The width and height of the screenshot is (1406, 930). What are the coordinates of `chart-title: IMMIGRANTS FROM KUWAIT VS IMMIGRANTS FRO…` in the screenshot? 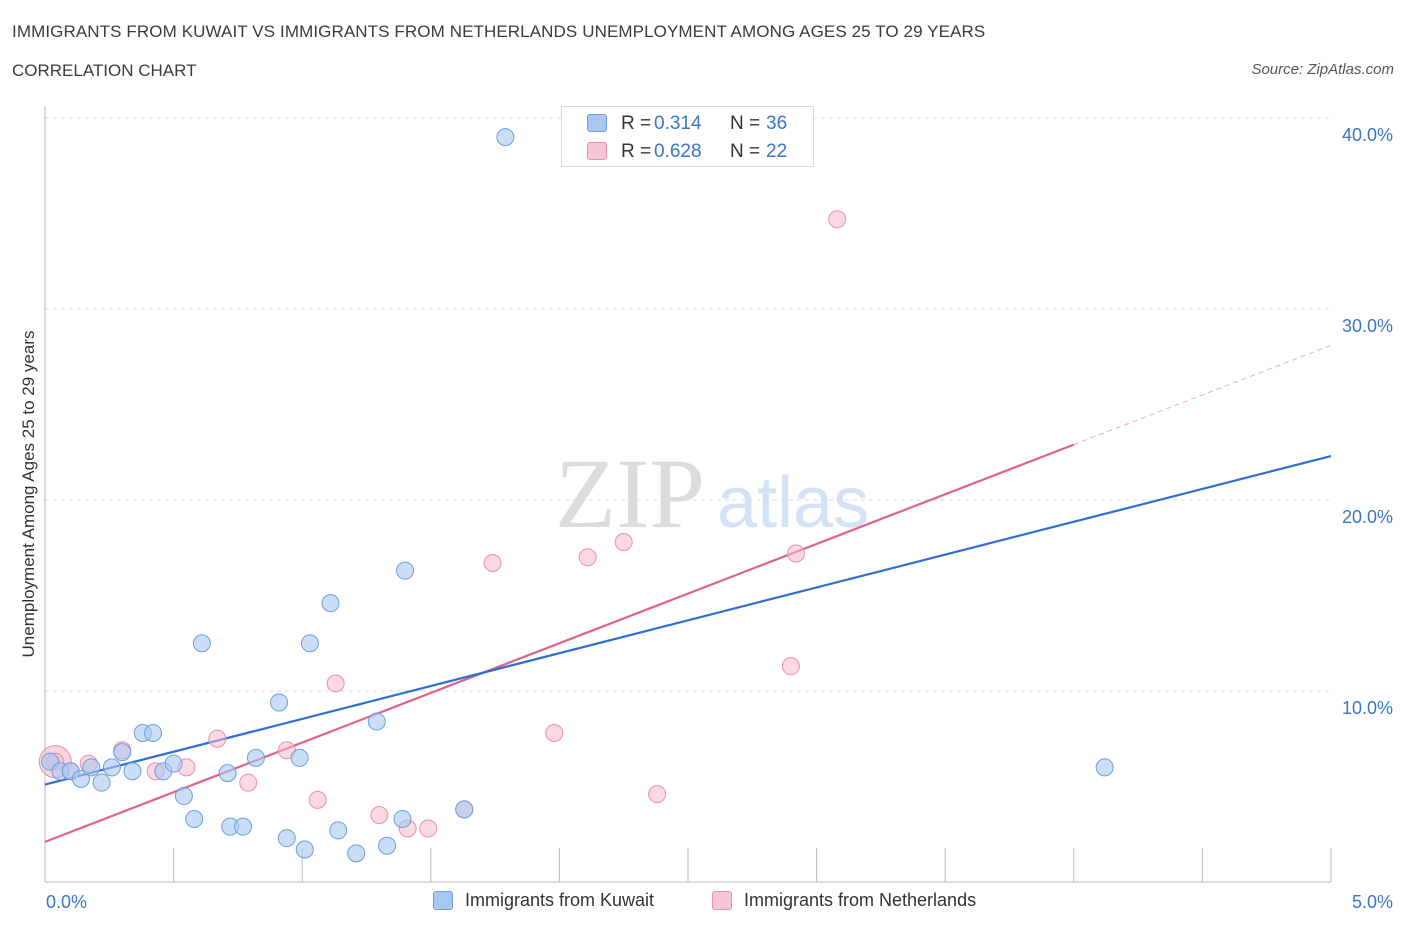 It's located at (499, 31).